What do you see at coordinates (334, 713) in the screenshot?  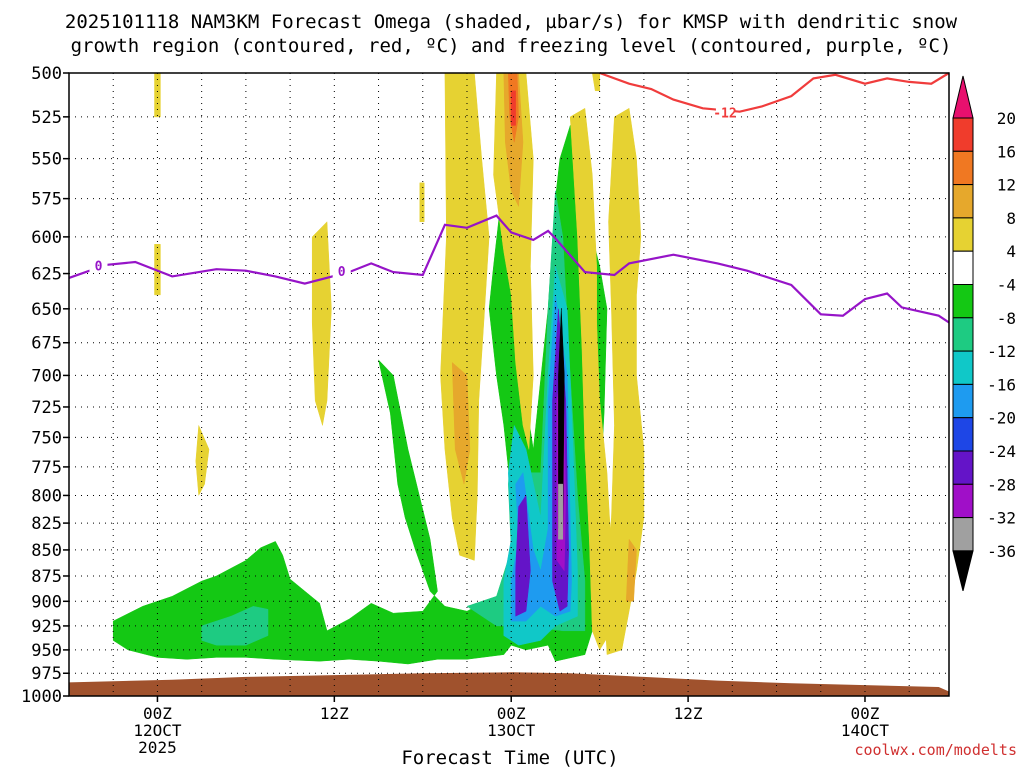 I see `xtick-label-12-0: 12Z` at bounding box center [334, 713].